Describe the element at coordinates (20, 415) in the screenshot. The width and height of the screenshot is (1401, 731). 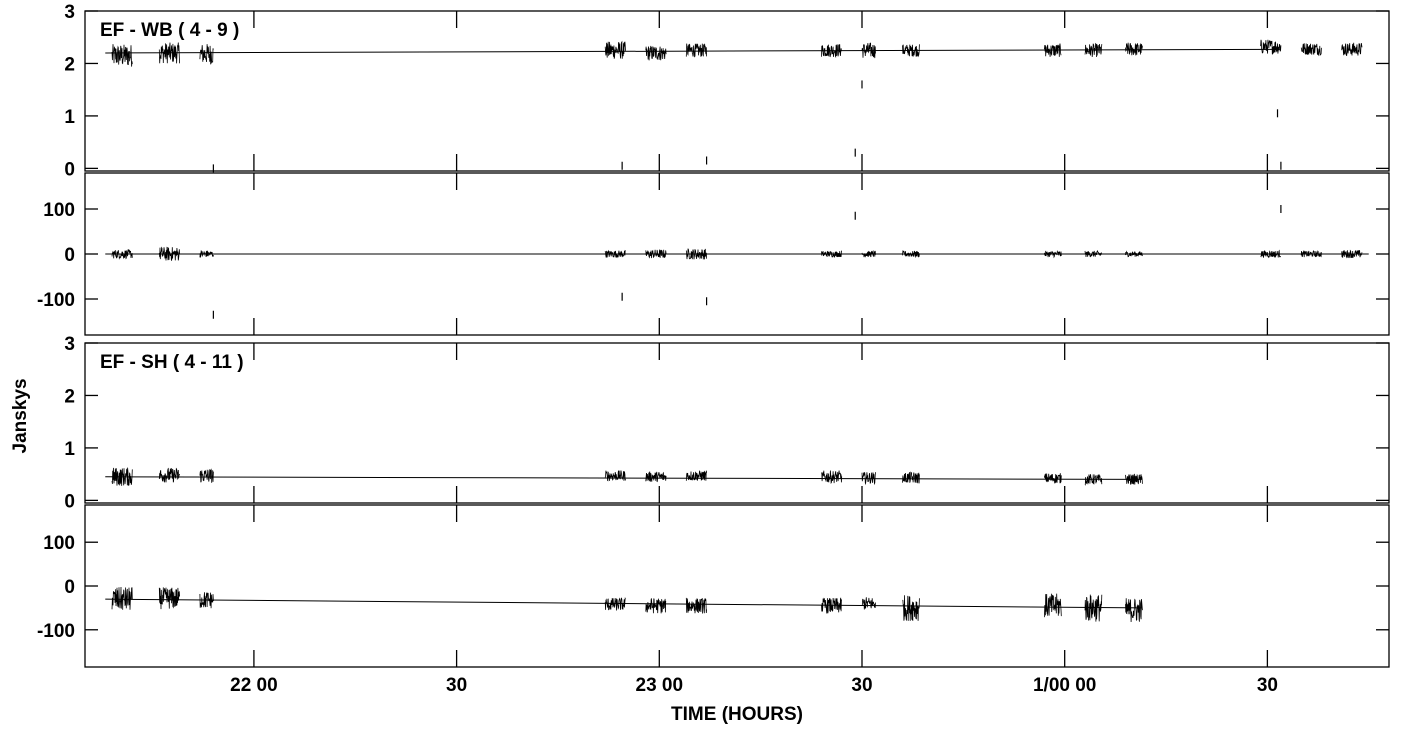
I see `y-axis-title: Janskys` at that location.